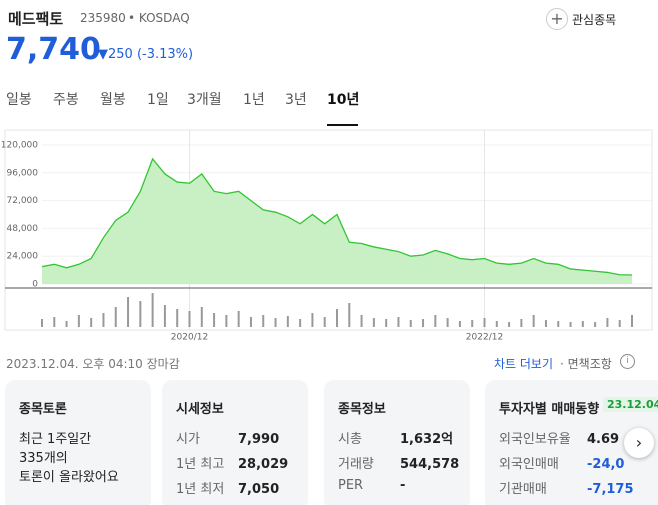  Describe the element at coordinates (19, 100) in the screenshot. I see `tab: 일봉` at that location.